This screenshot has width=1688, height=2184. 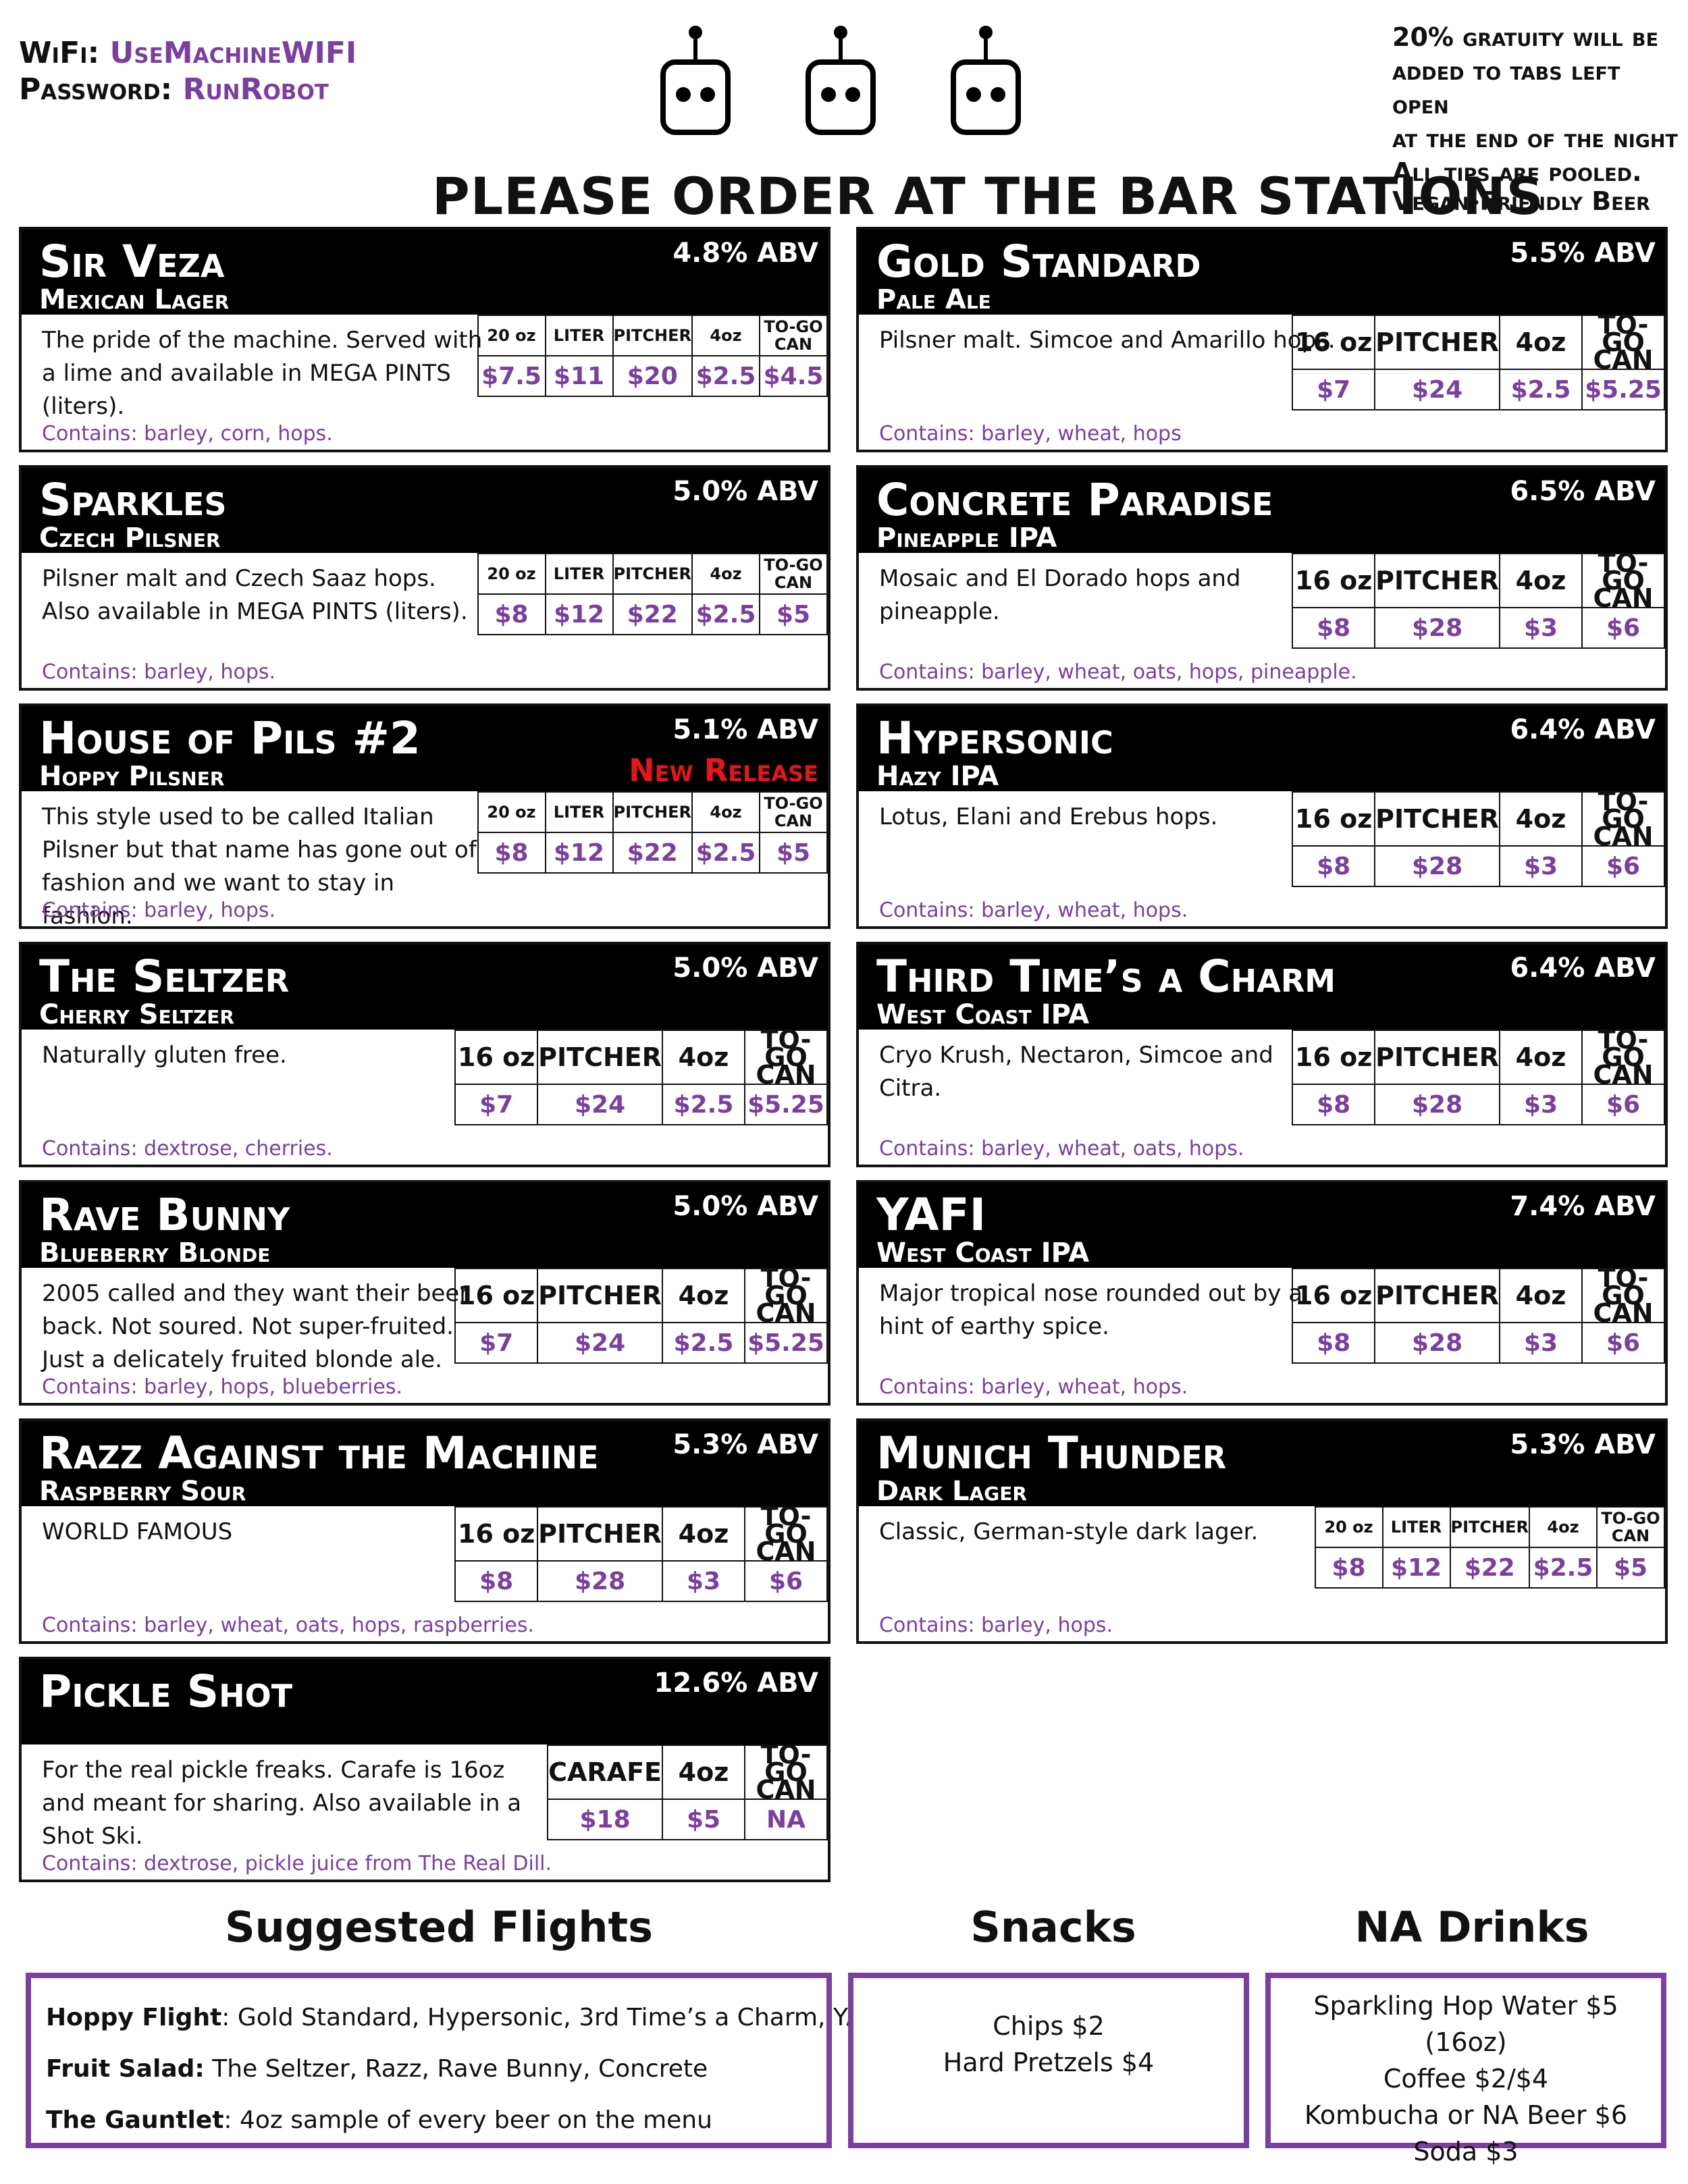 I want to click on beer-abv: 6.4% ABV, so click(x=1583, y=968).